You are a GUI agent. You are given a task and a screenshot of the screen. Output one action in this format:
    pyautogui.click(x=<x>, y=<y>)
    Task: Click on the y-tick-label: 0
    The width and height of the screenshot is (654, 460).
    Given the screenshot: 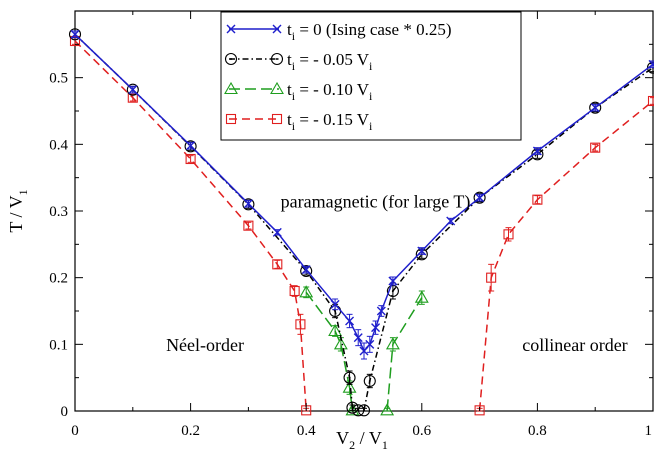 What is the action you would take?
    pyautogui.click(x=65, y=412)
    